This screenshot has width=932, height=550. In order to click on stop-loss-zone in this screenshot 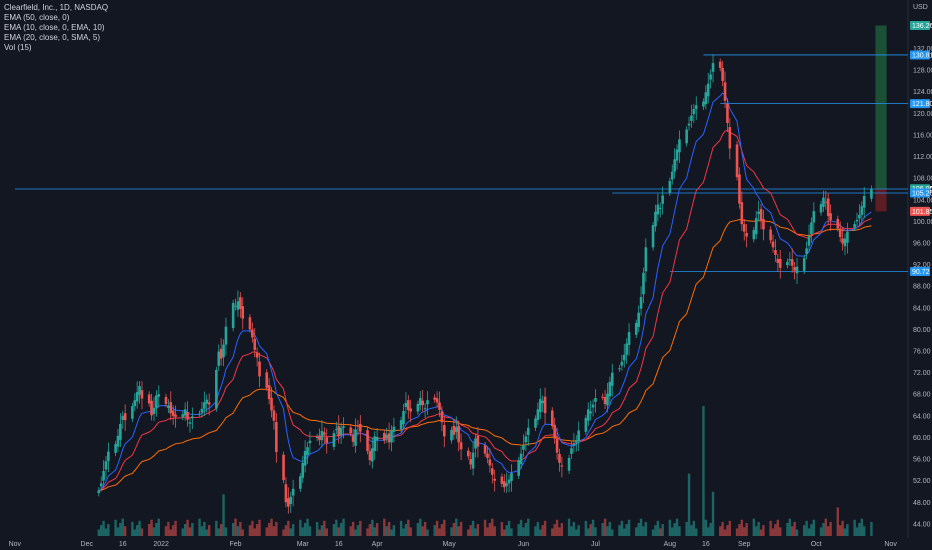, I will do `click(881, 200)`.